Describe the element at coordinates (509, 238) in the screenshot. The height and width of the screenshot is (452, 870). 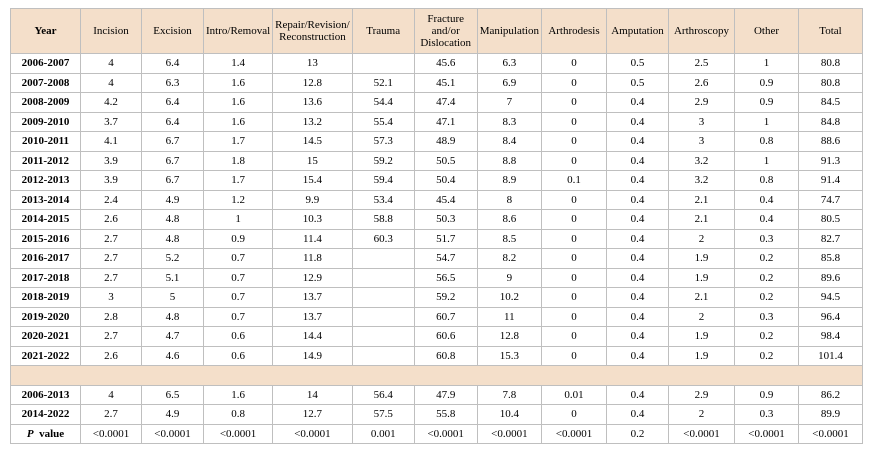
I see `value-cell: 8.5` at that location.